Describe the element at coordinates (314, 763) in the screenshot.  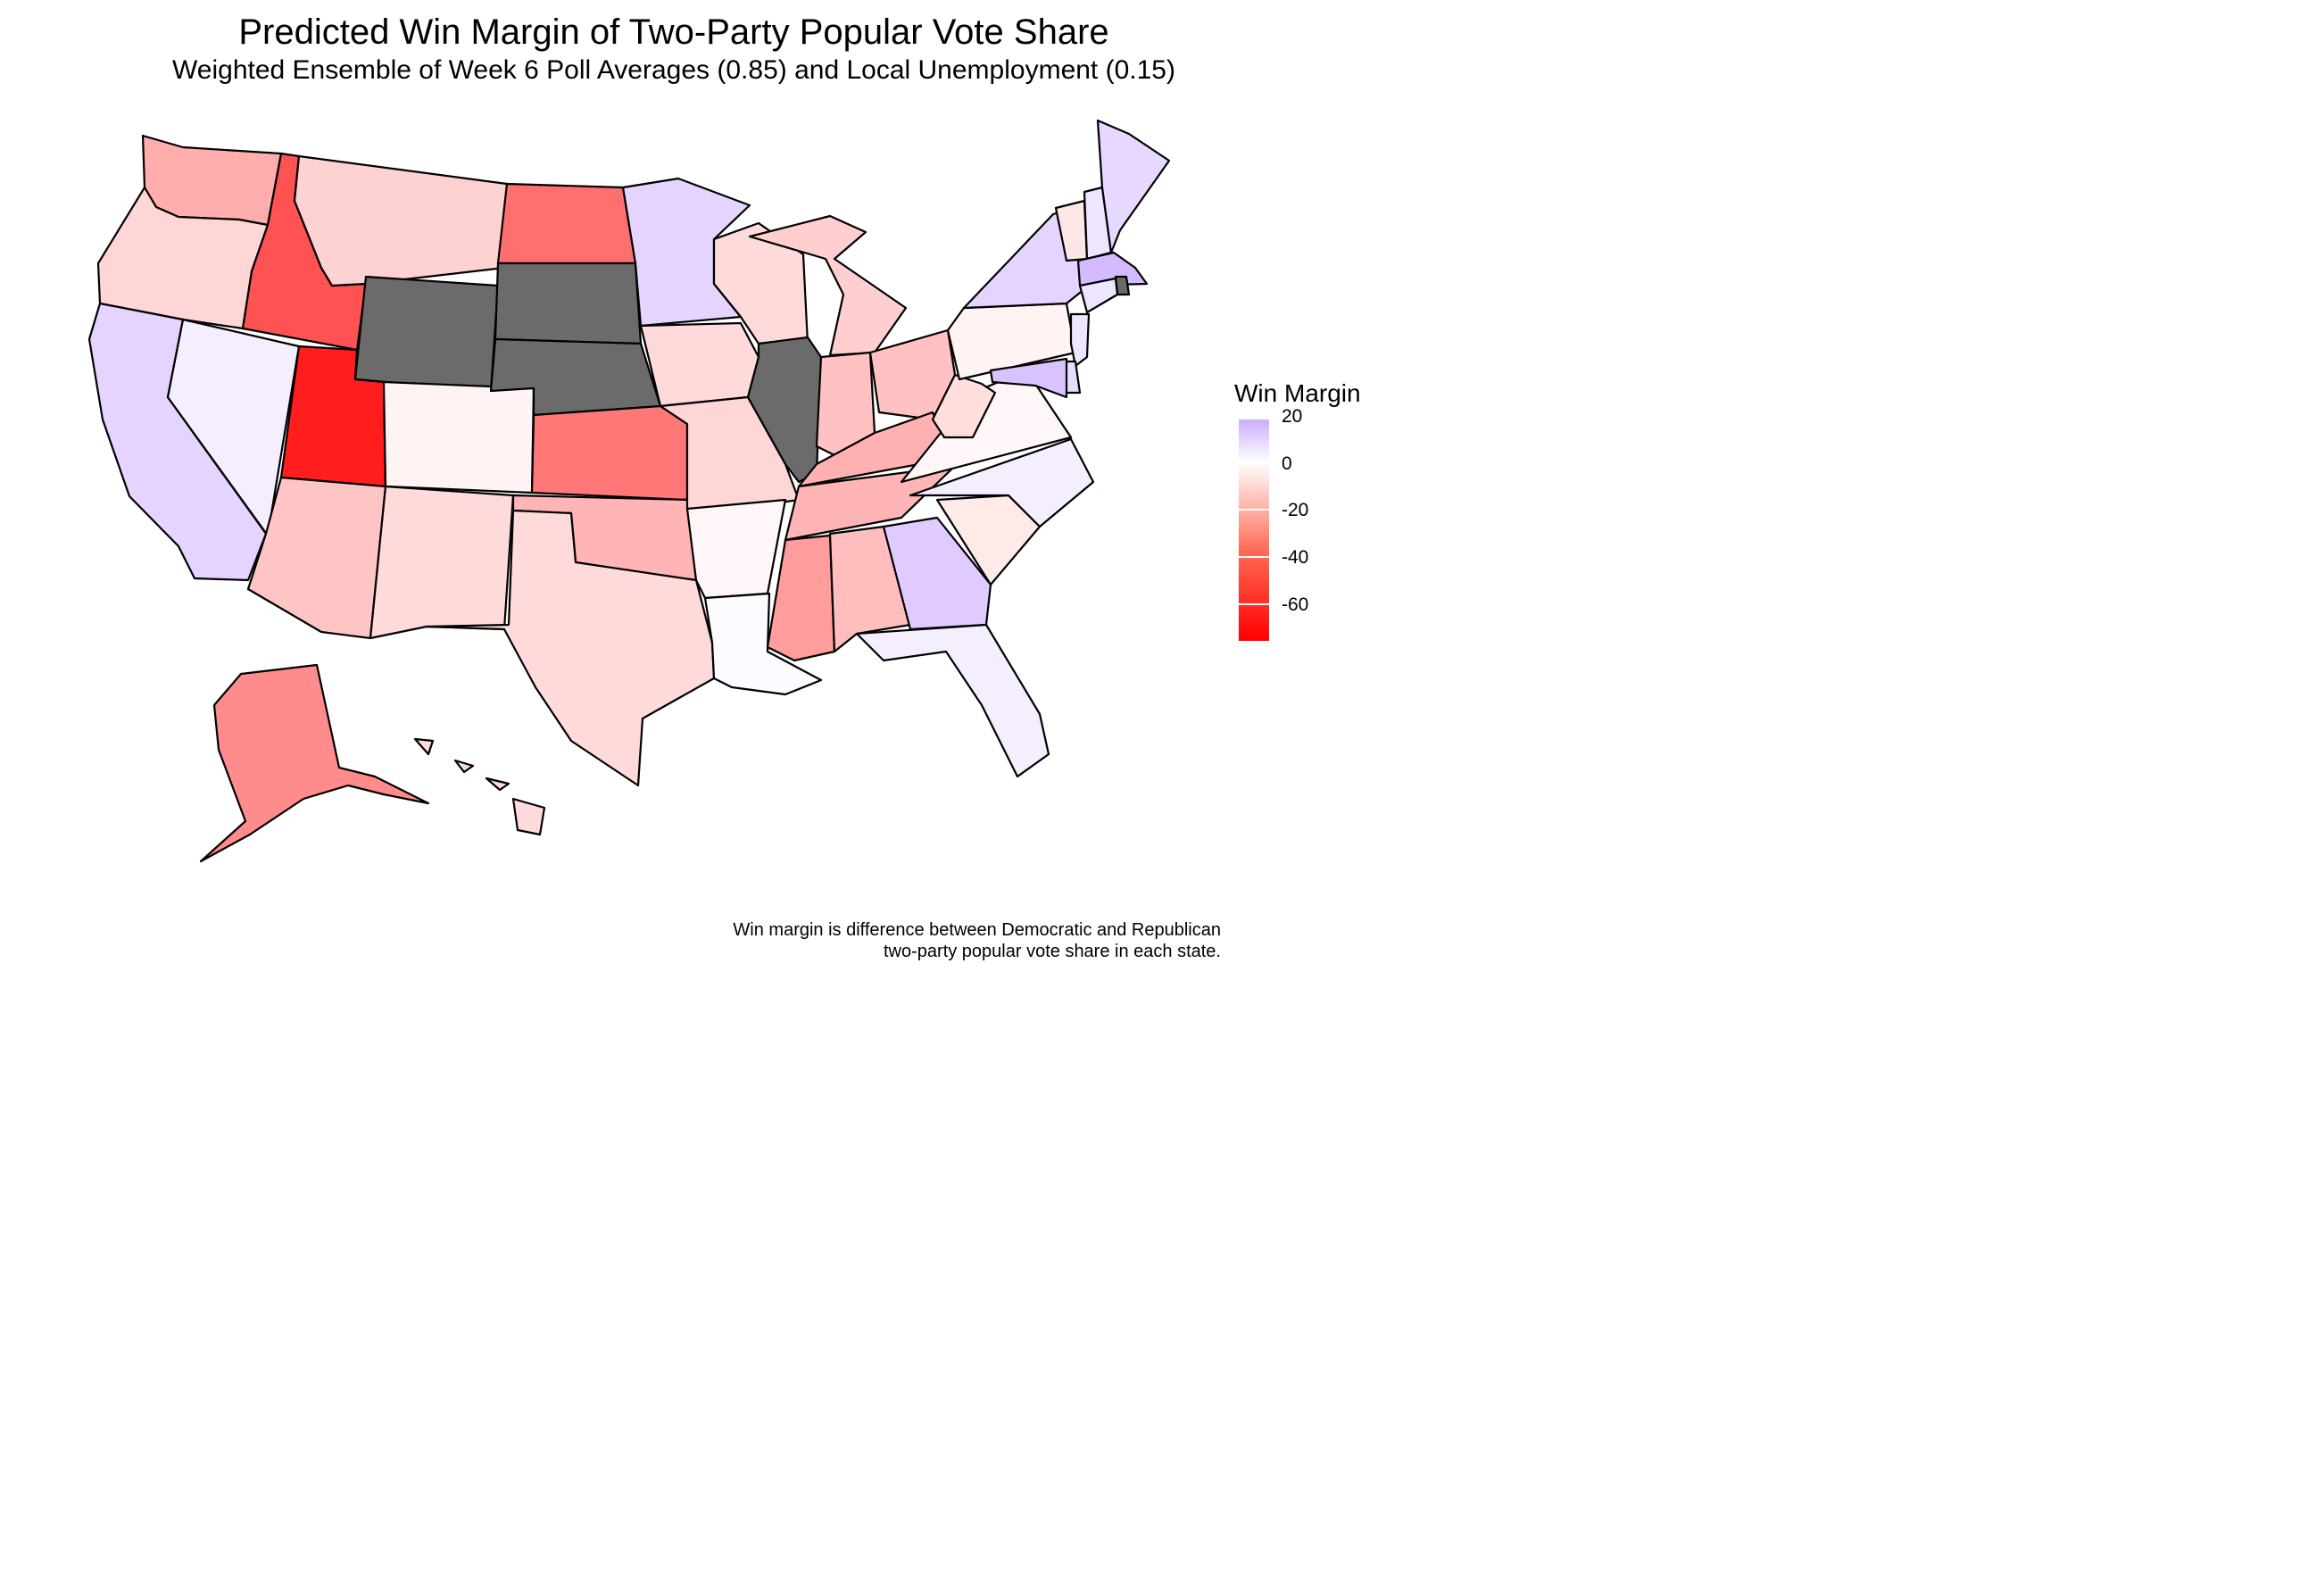
I see `state-ak` at that location.